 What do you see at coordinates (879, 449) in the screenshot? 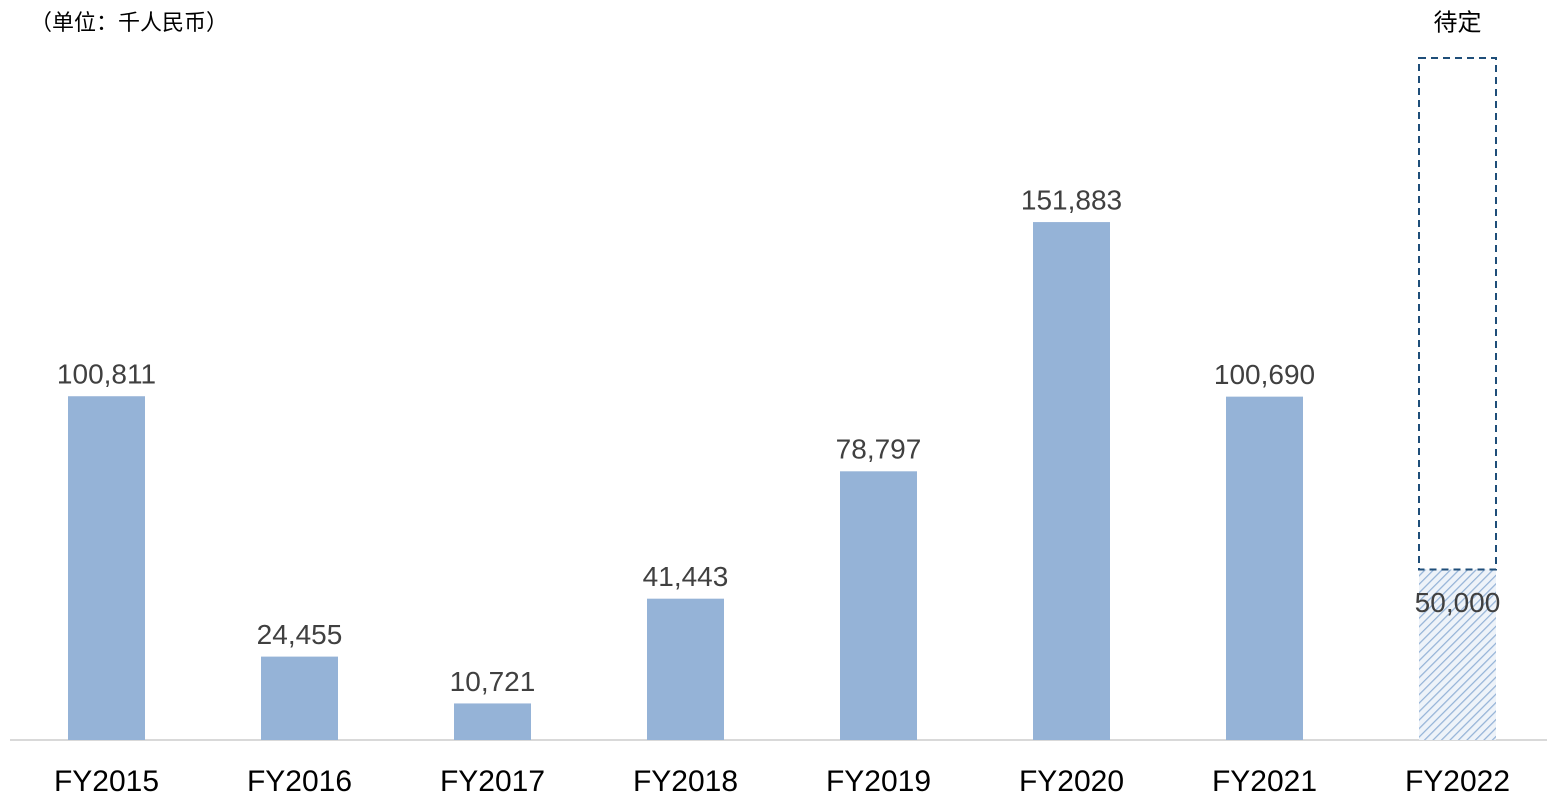
I see `value-label: 78,797` at bounding box center [879, 449].